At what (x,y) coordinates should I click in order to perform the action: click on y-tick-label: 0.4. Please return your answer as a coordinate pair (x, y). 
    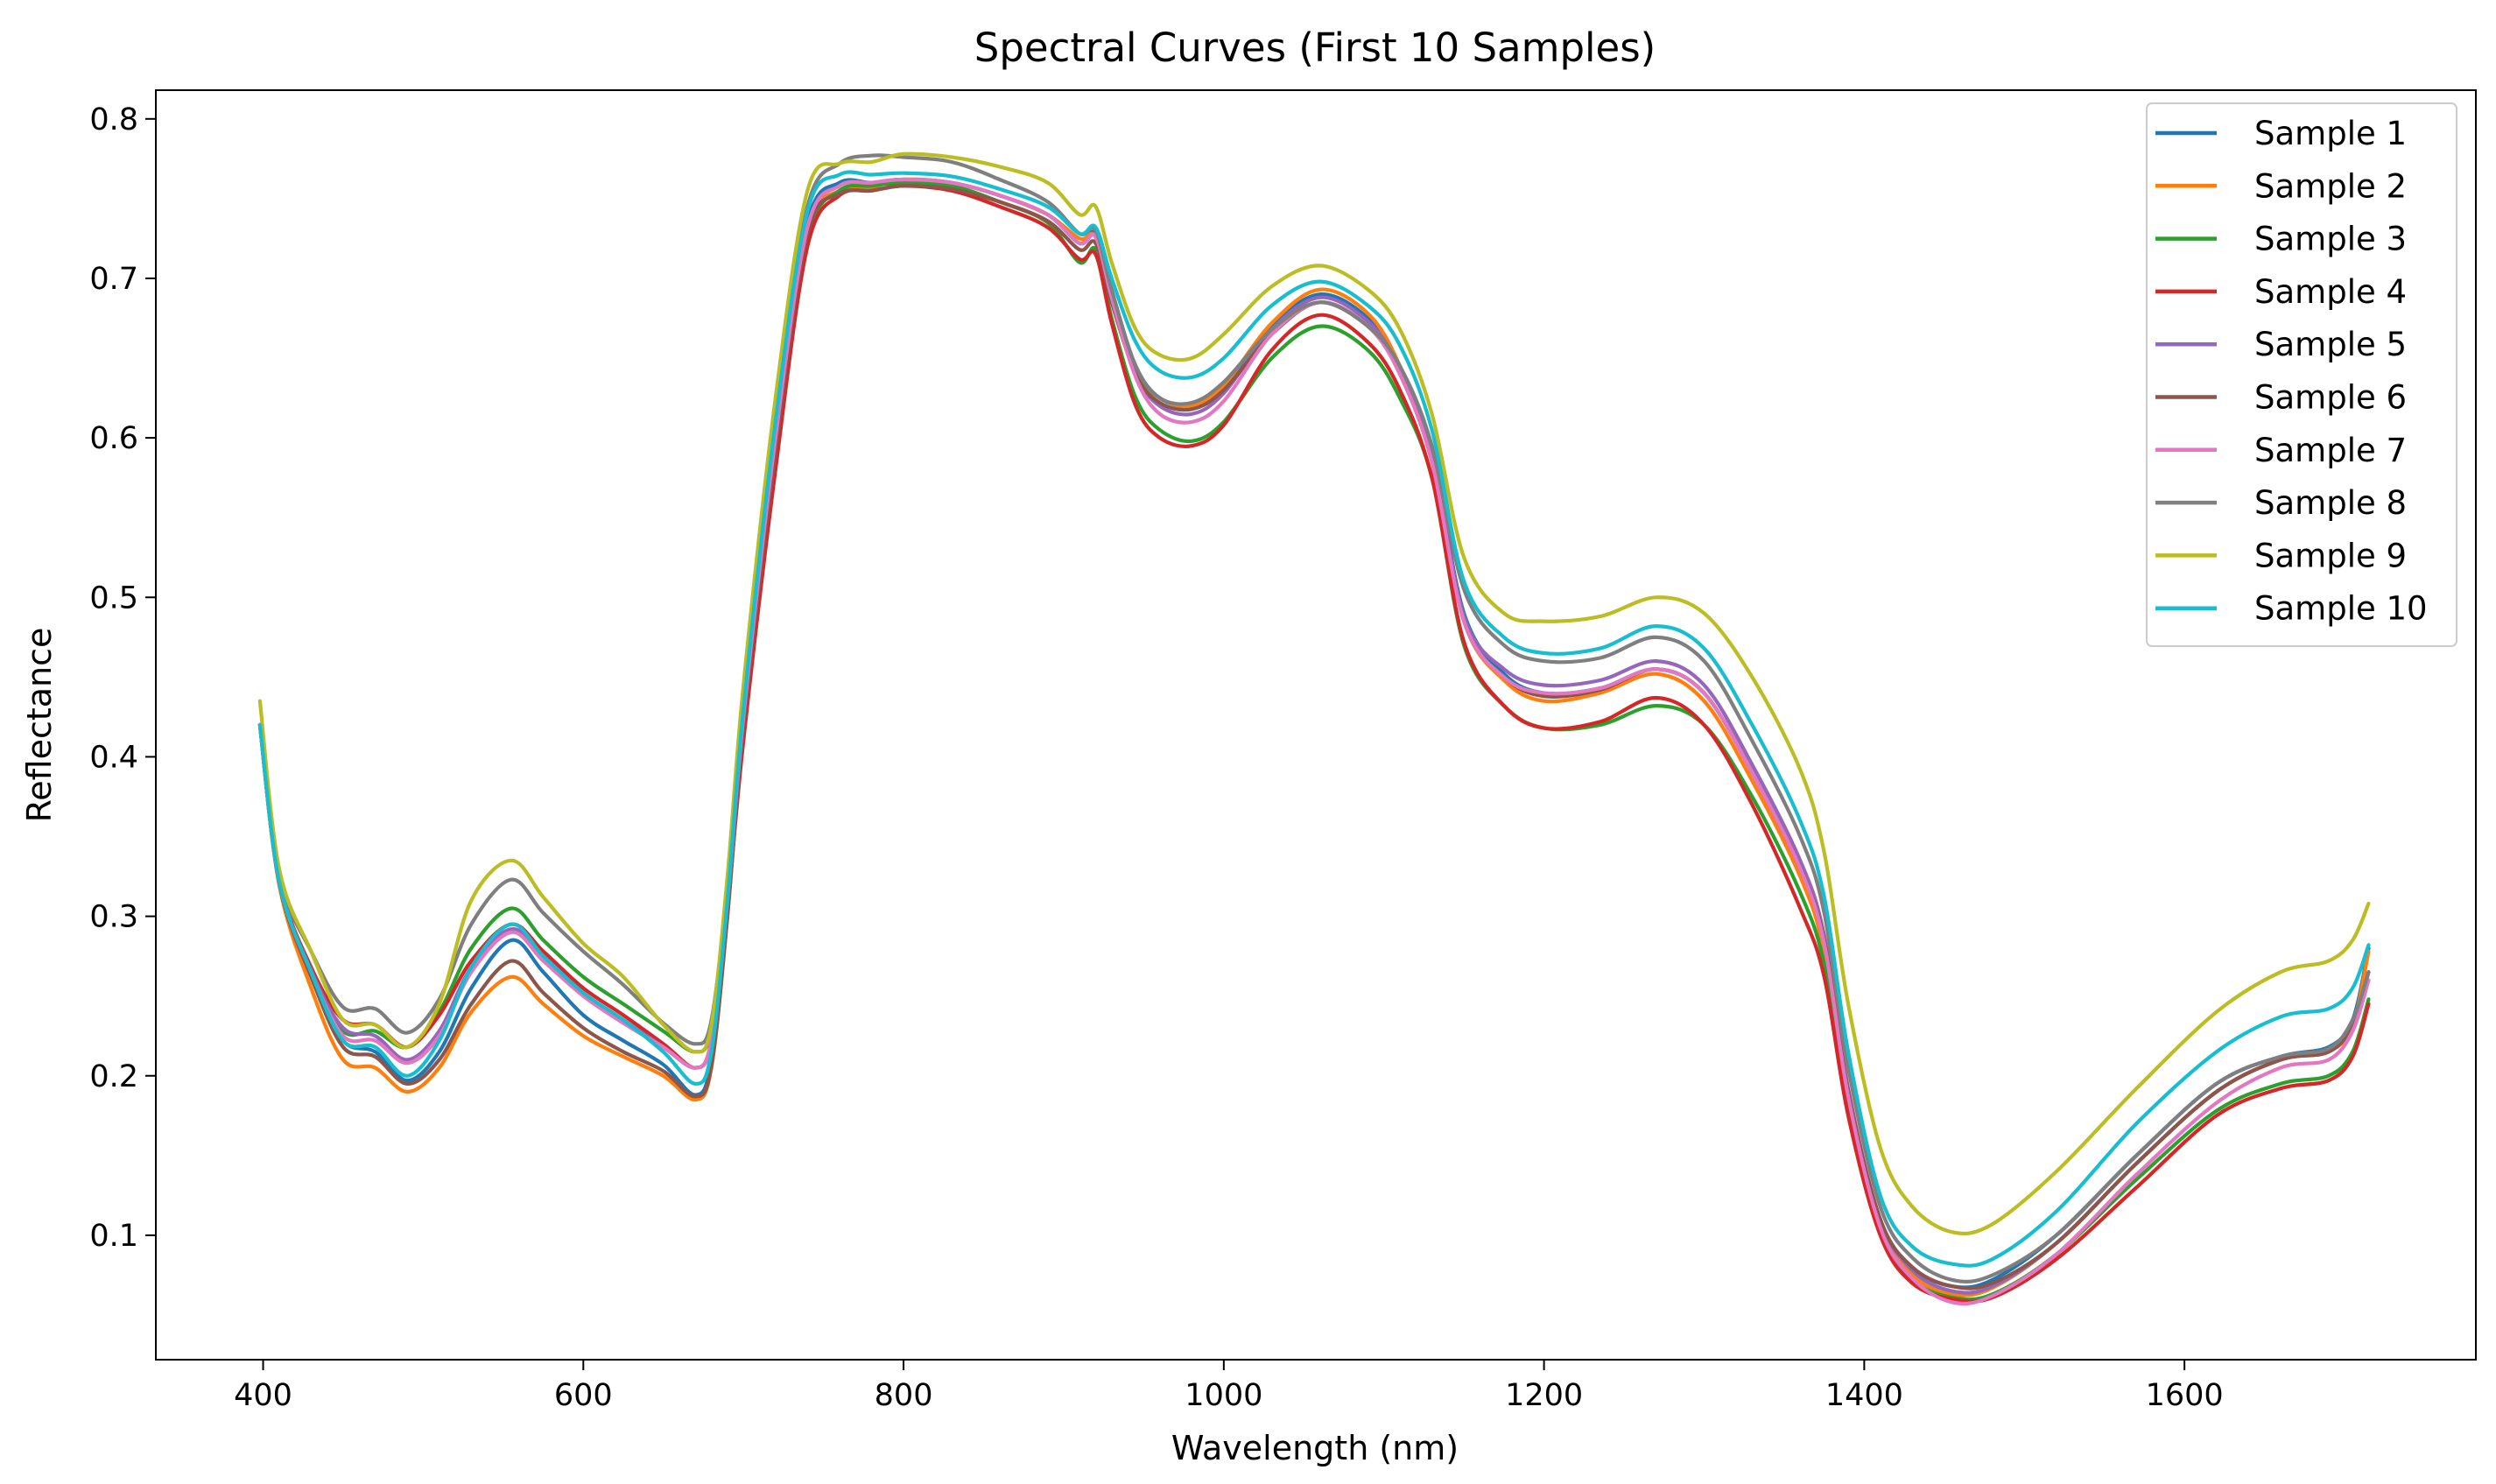
    Looking at the image, I should click on (113, 757).